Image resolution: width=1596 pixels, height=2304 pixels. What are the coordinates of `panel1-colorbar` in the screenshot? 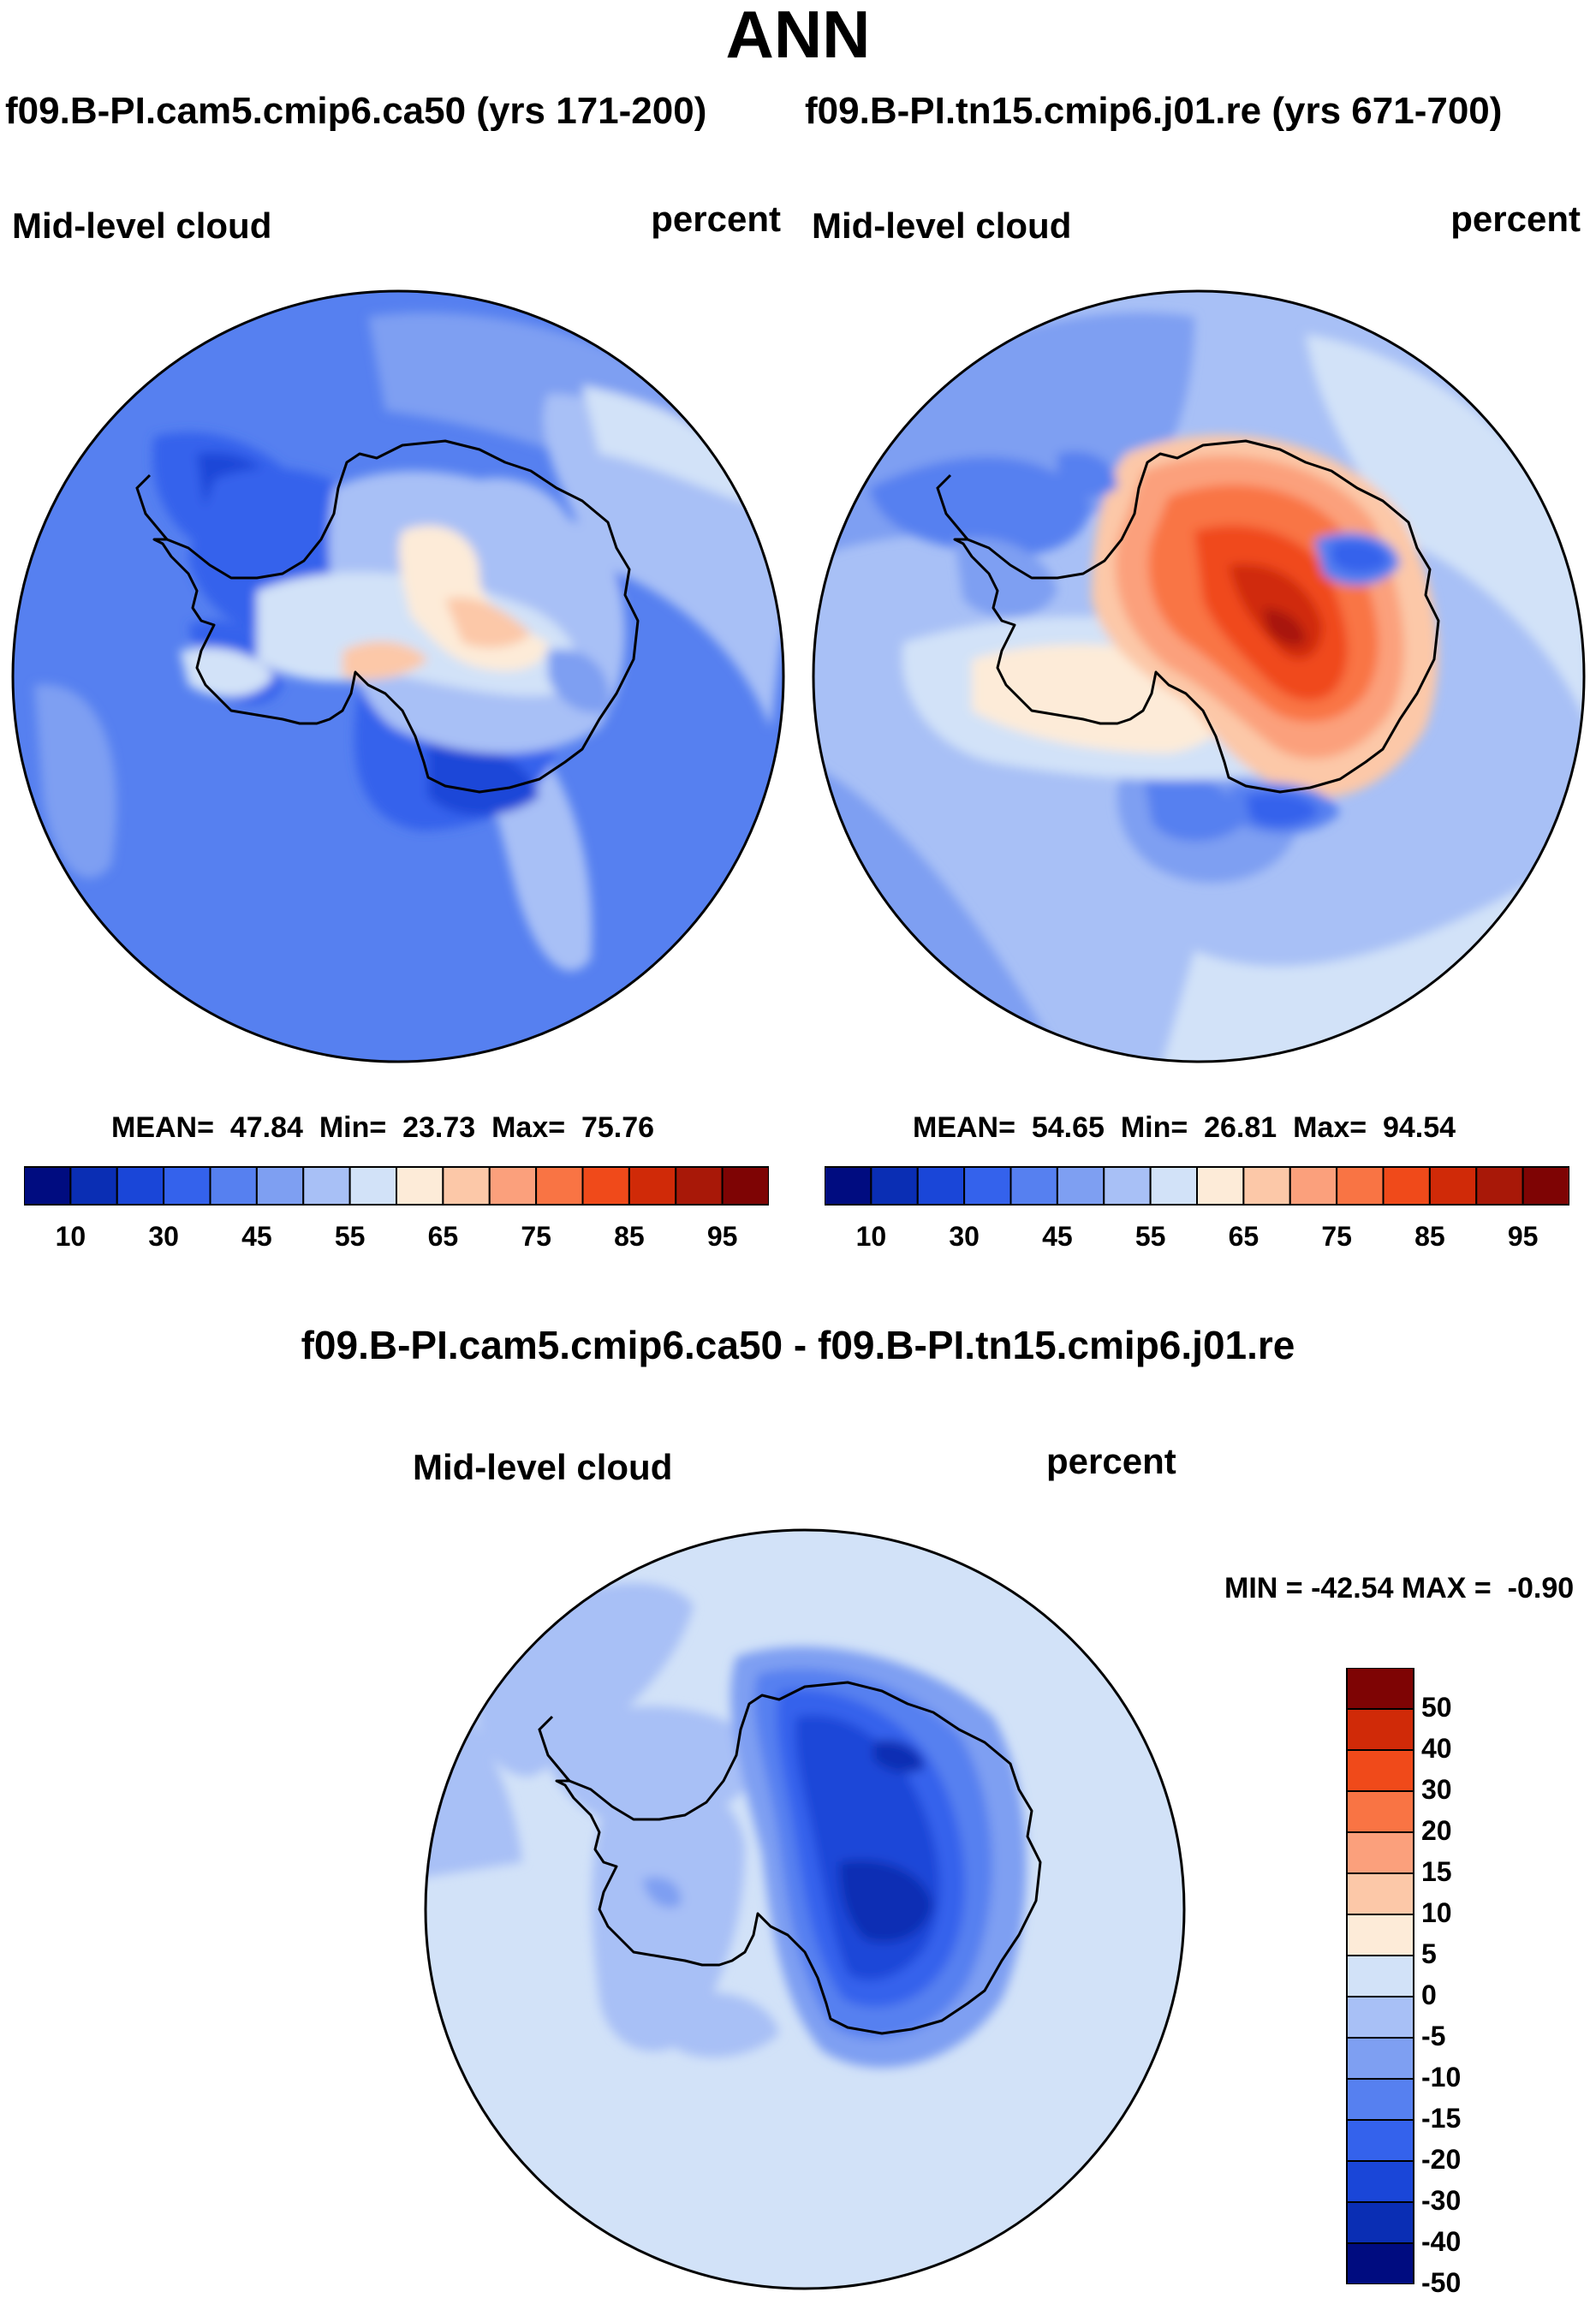 It's located at (396, 1186).